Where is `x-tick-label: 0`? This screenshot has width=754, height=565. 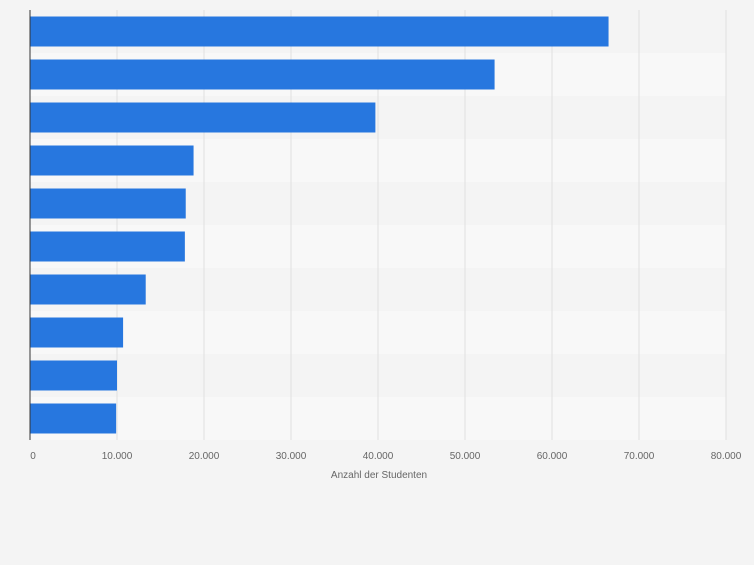 x-tick-label: 0 is located at coordinates (33, 456).